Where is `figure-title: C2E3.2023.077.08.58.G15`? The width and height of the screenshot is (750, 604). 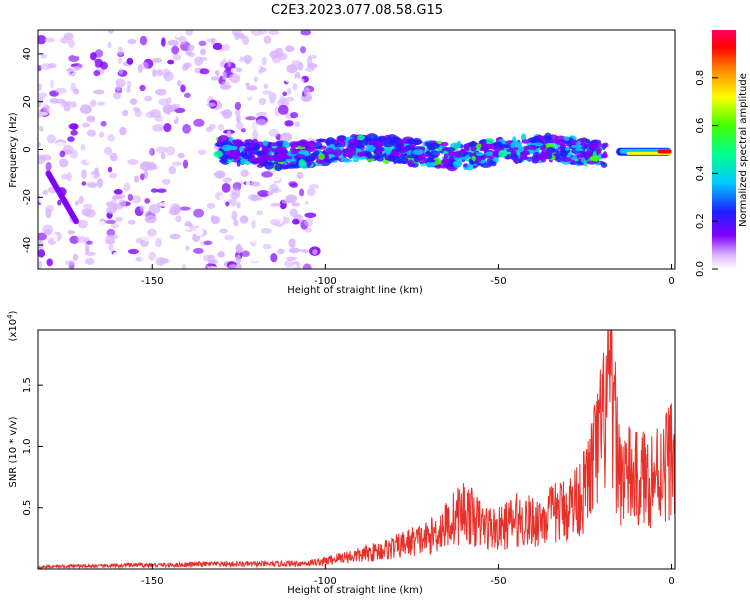 figure-title: C2E3.2023.077.08.58.G15 is located at coordinates (357, 10).